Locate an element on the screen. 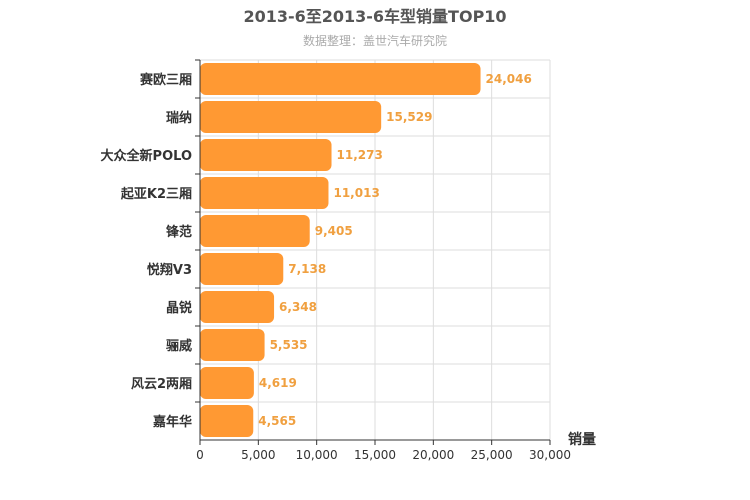  bar-value-label: 7,138 is located at coordinates (307, 269).